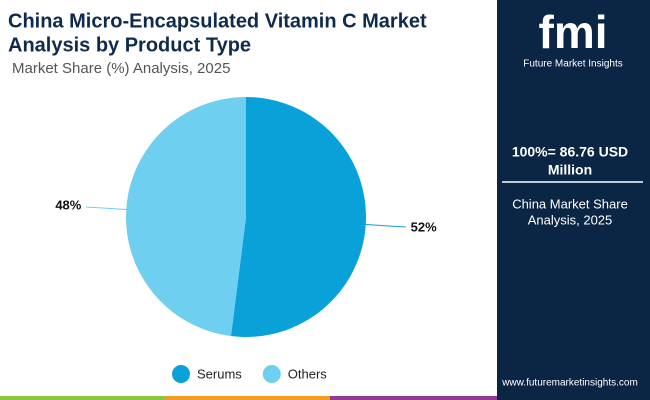 This screenshot has height=400, width=650. What do you see at coordinates (121, 68) in the screenshot?
I see `chart-subtitle: Market Share (%) Analysis, 2025` at bounding box center [121, 68].